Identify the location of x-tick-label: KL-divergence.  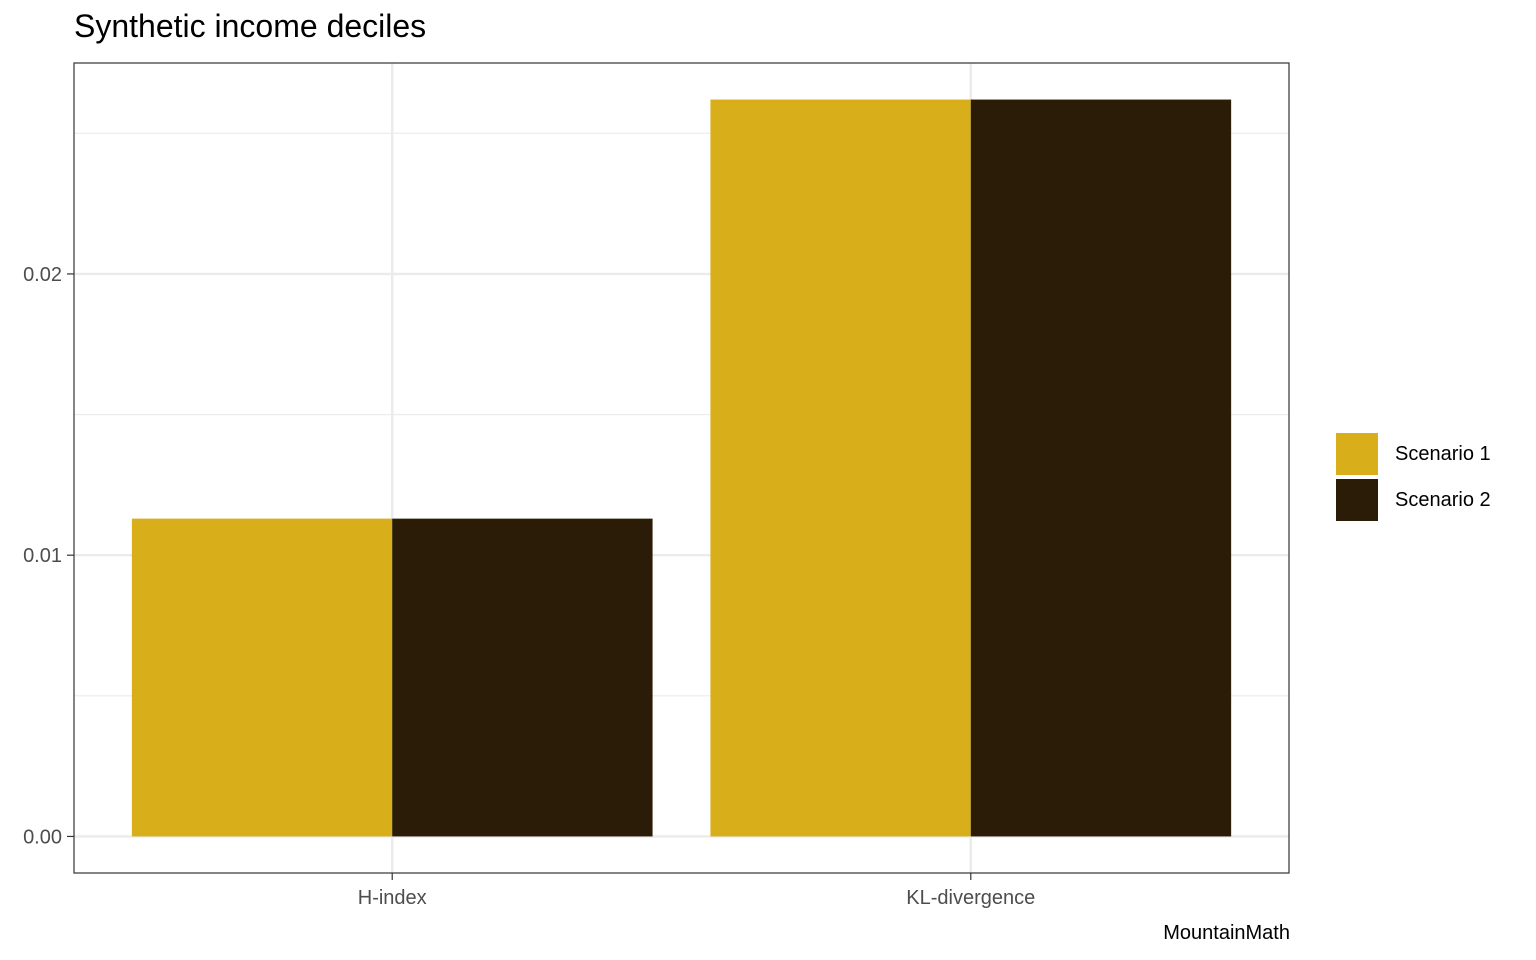
(970, 898).